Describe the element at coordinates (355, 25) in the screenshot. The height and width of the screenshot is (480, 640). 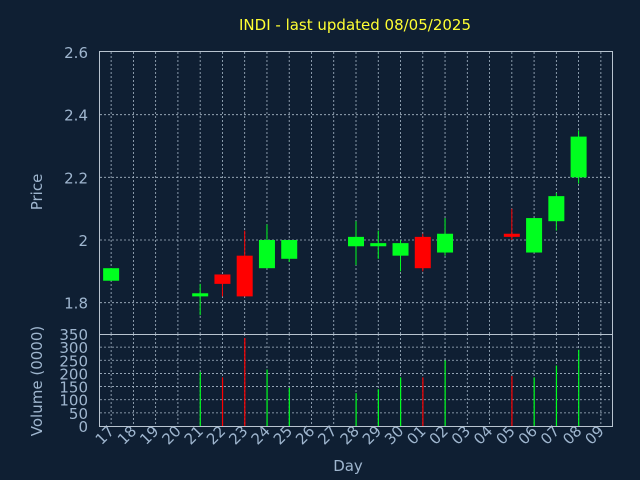
I see `chart-title: INDI - last updated 08/05/2025` at that location.